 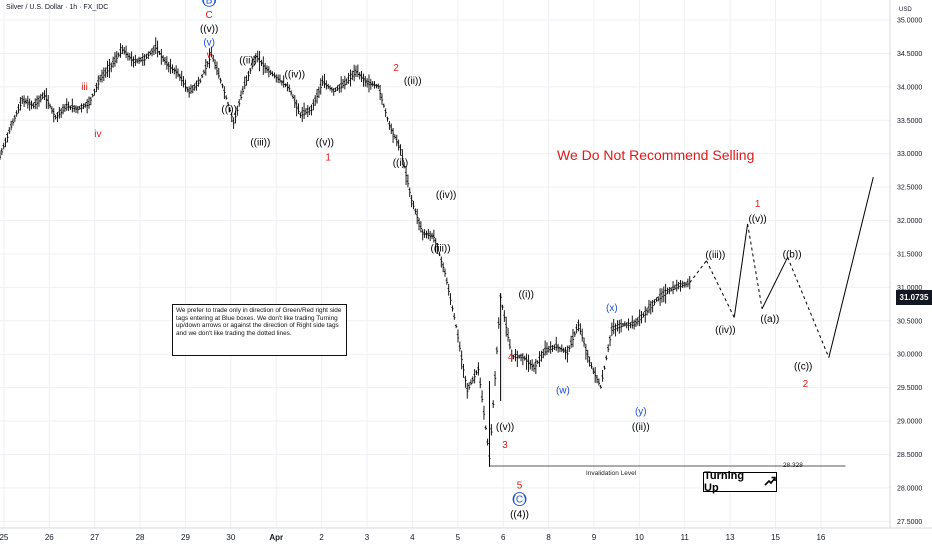 I want to click on y-tick-label: 28.5000, so click(x=909, y=455).